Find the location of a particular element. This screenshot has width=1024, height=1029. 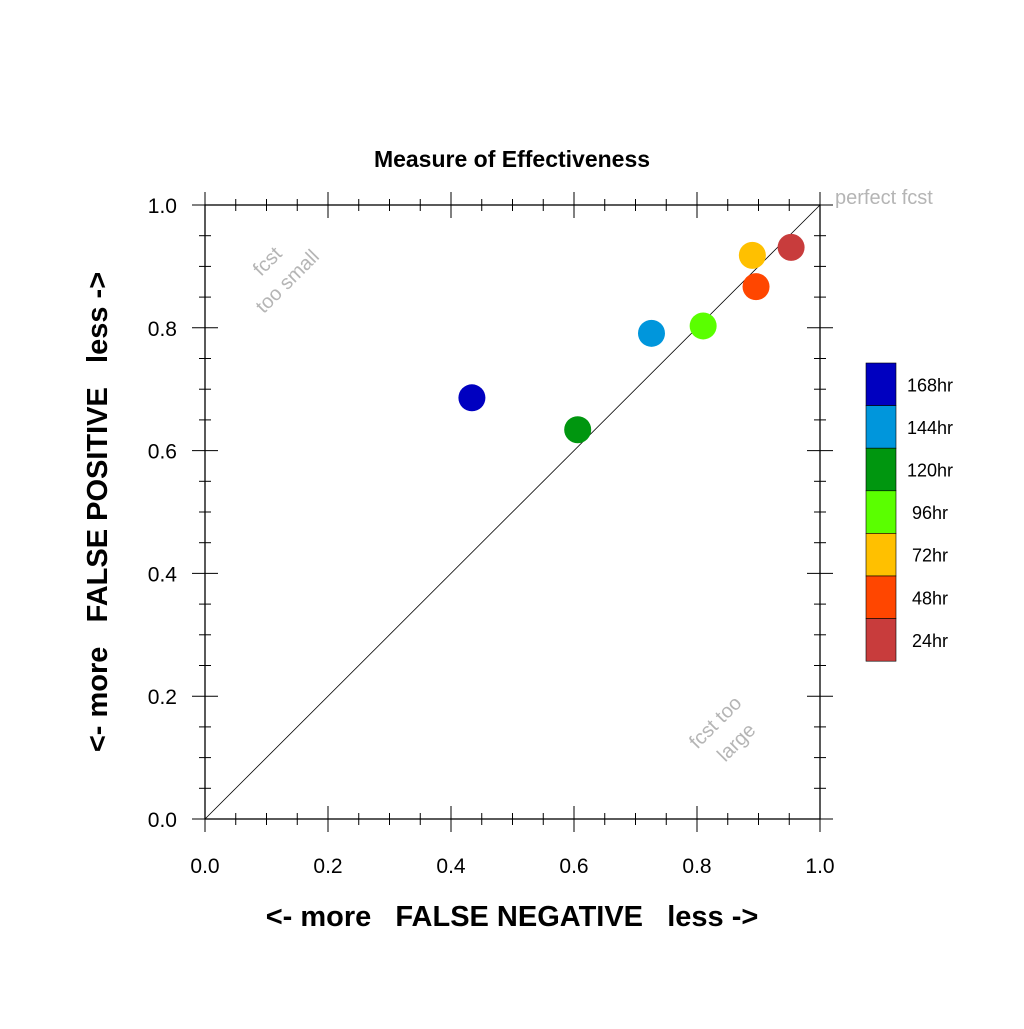

legend-swatch-168hr is located at coordinates (881, 384).